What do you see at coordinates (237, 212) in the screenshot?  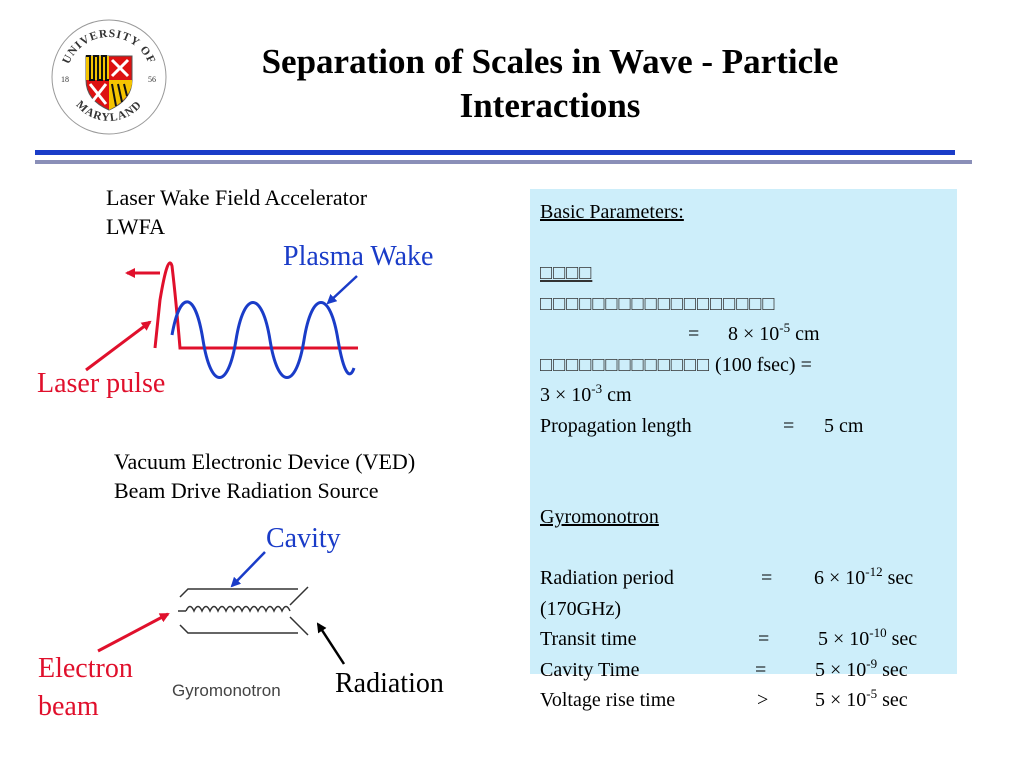 I see `lwfa-caption: Laser Wake Field Accelerator LWFA` at bounding box center [237, 212].